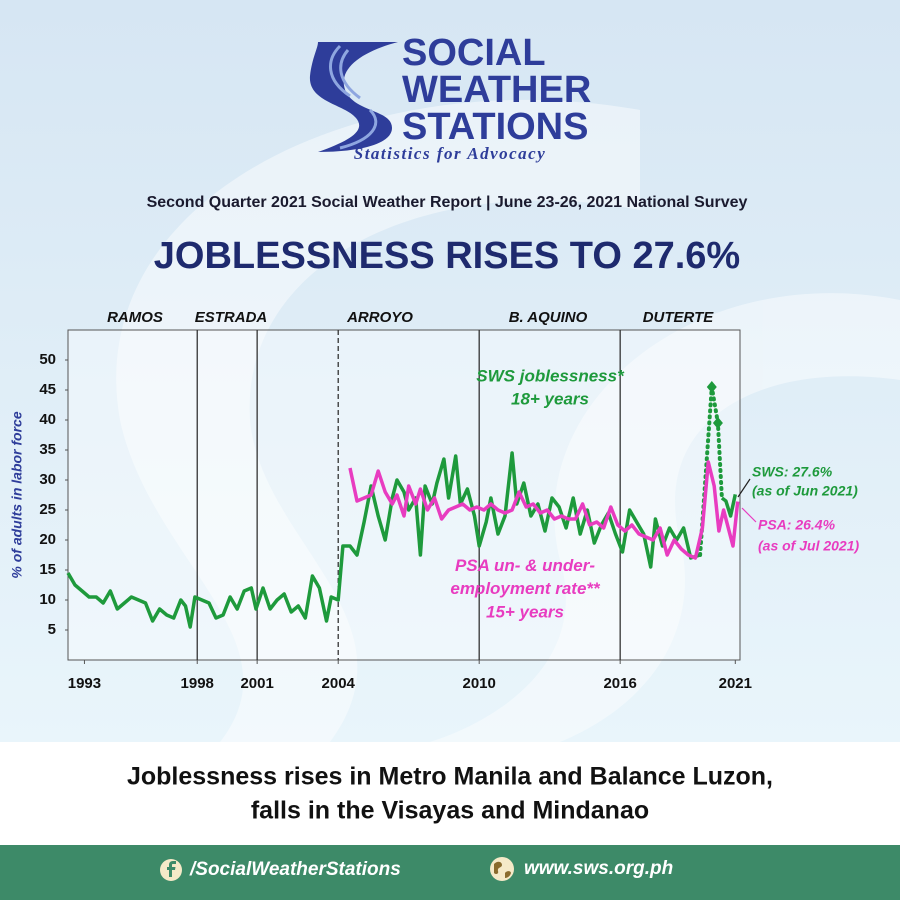 The width and height of the screenshot is (900, 900). I want to click on y-tick-label: 40, so click(47, 419).